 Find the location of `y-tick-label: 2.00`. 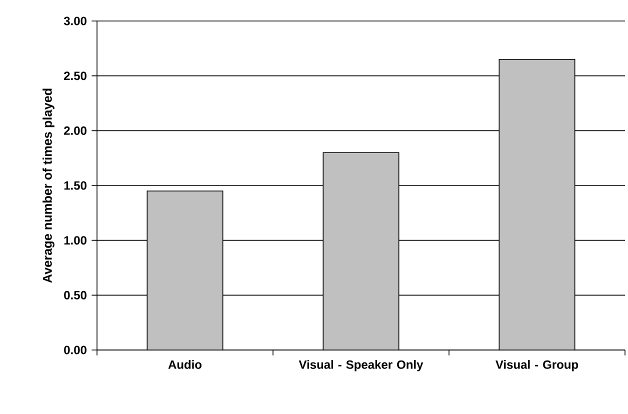

y-tick-label: 2.00 is located at coordinates (75, 130).